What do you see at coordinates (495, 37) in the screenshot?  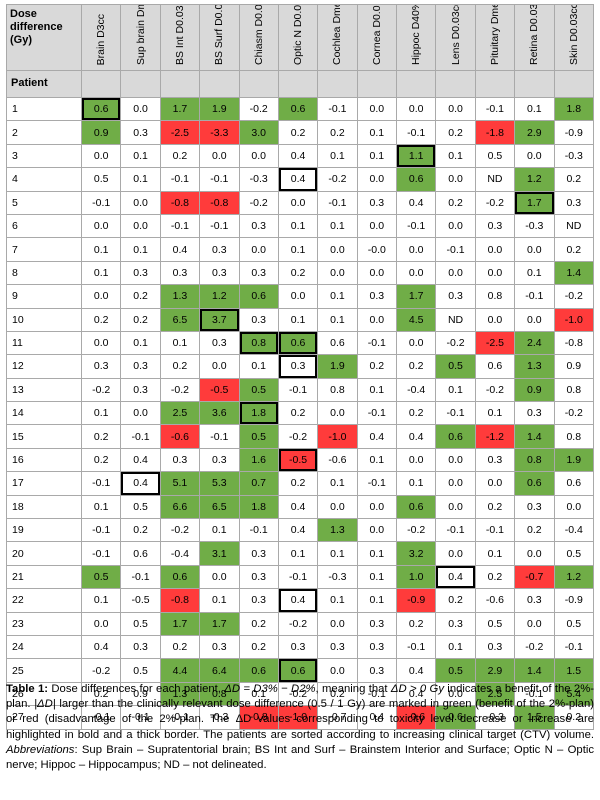 I see `column-header: Pituitary Dmean` at bounding box center [495, 37].